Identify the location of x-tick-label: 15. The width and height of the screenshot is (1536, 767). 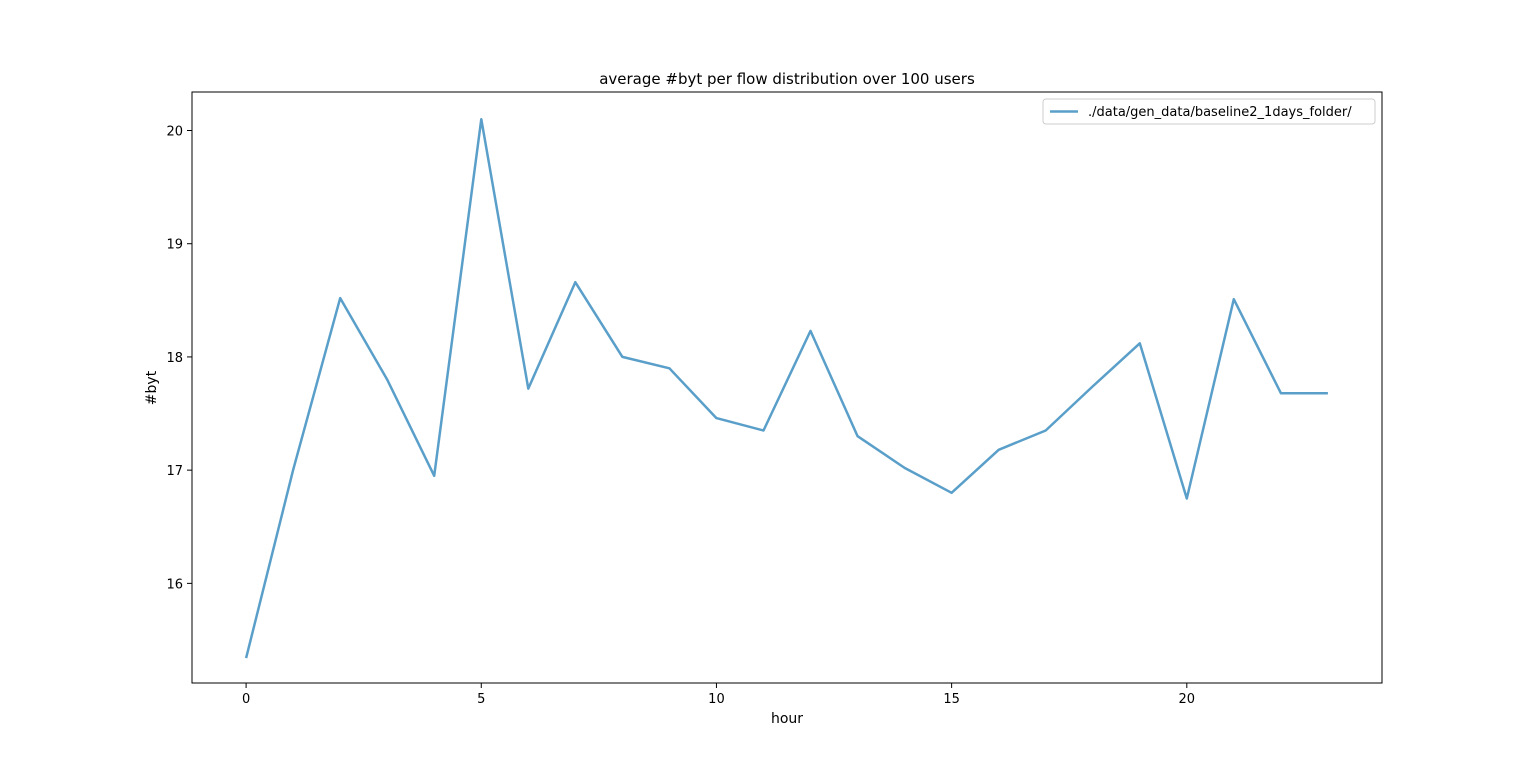
(951, 699).